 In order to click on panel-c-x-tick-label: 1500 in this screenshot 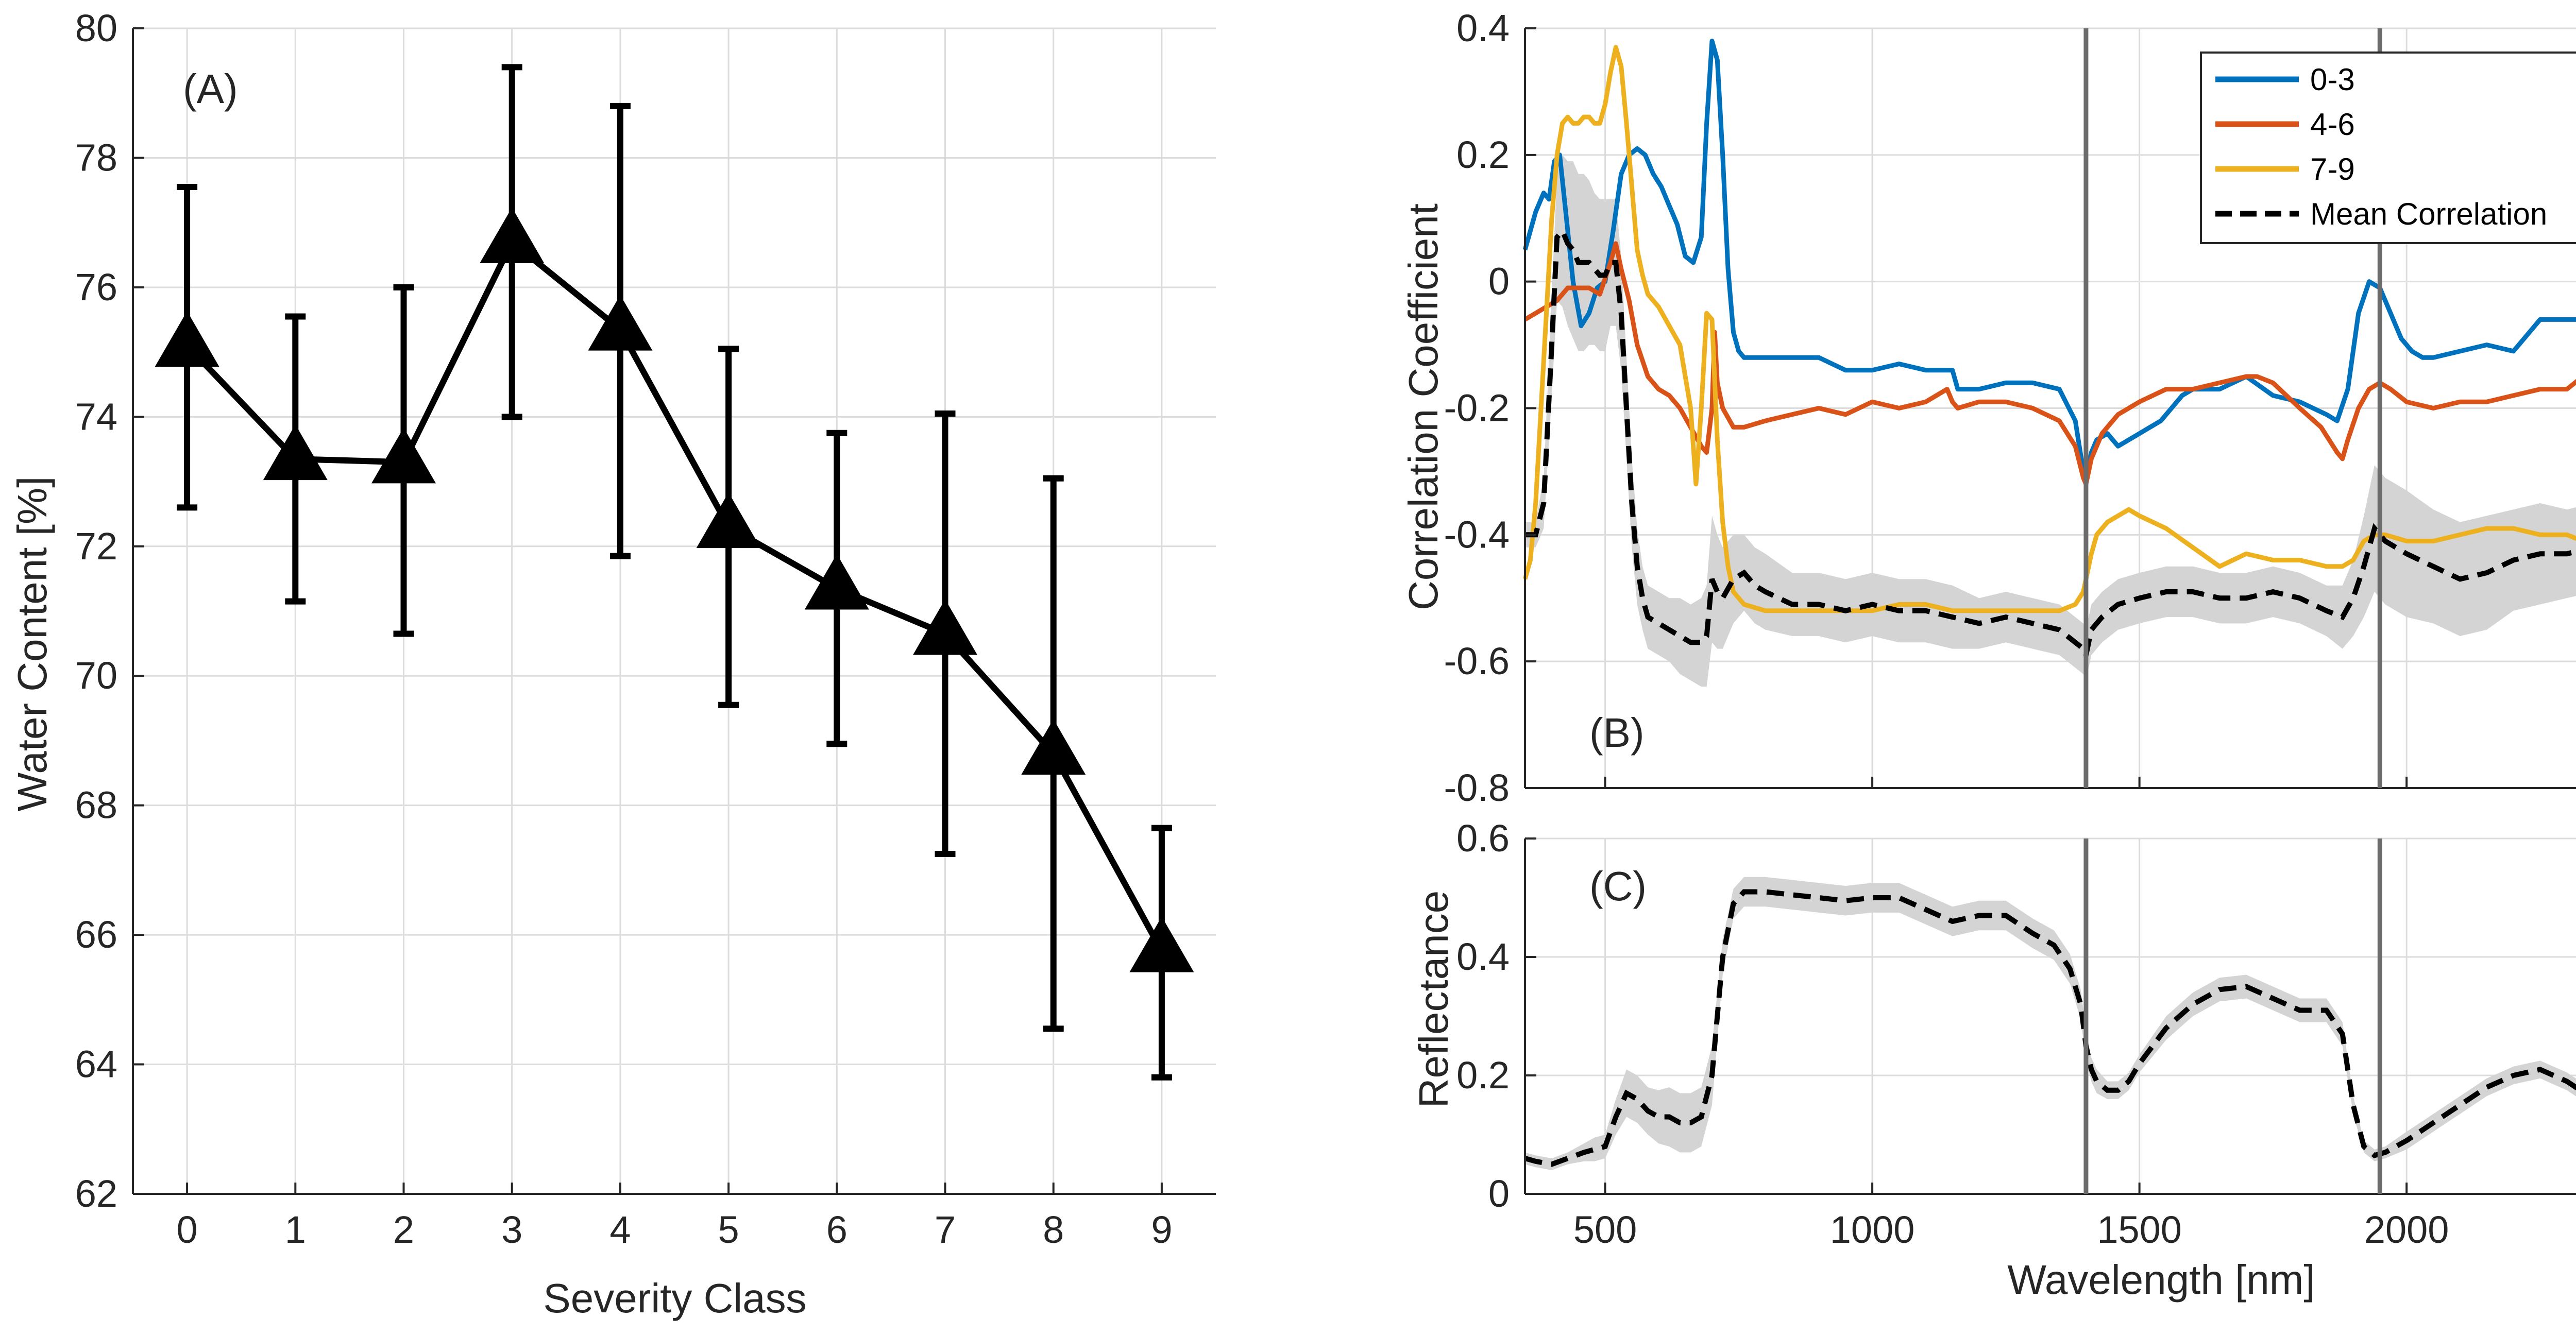, I will do `click(2139, 1229)`.